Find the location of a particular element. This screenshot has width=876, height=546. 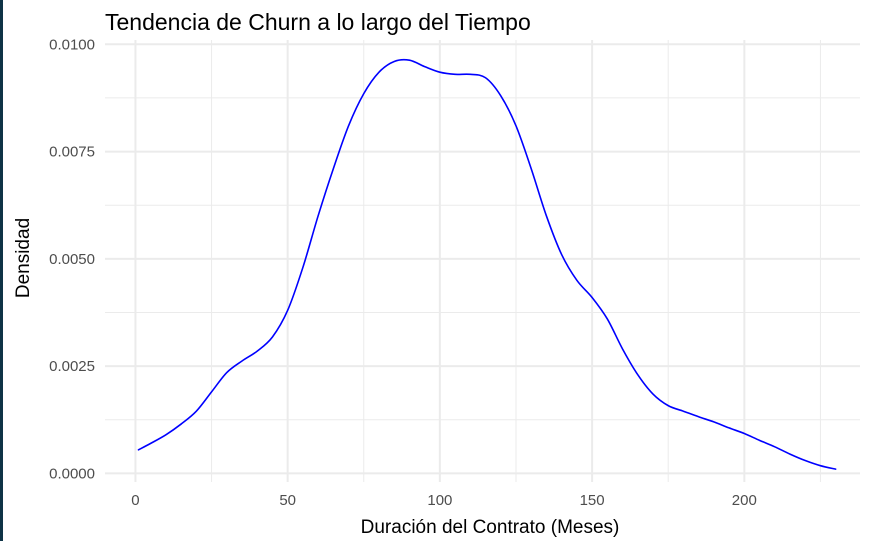

y-tick-label: 0.0025 is located at coordinates (72, 366).